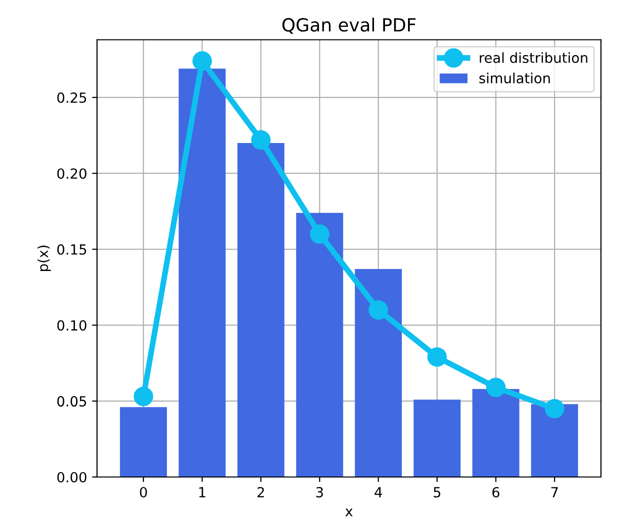 The height and width of the screenshot is (530, 626). I want to click on x-tick-label: 2, so click(260, 492).